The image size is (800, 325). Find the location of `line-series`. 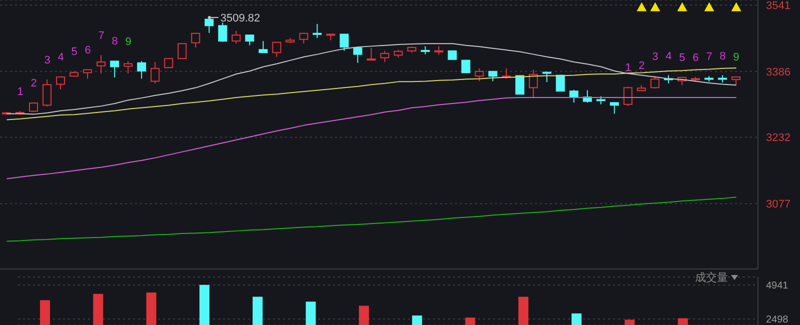

line-series is located at coordinates (371, 219).